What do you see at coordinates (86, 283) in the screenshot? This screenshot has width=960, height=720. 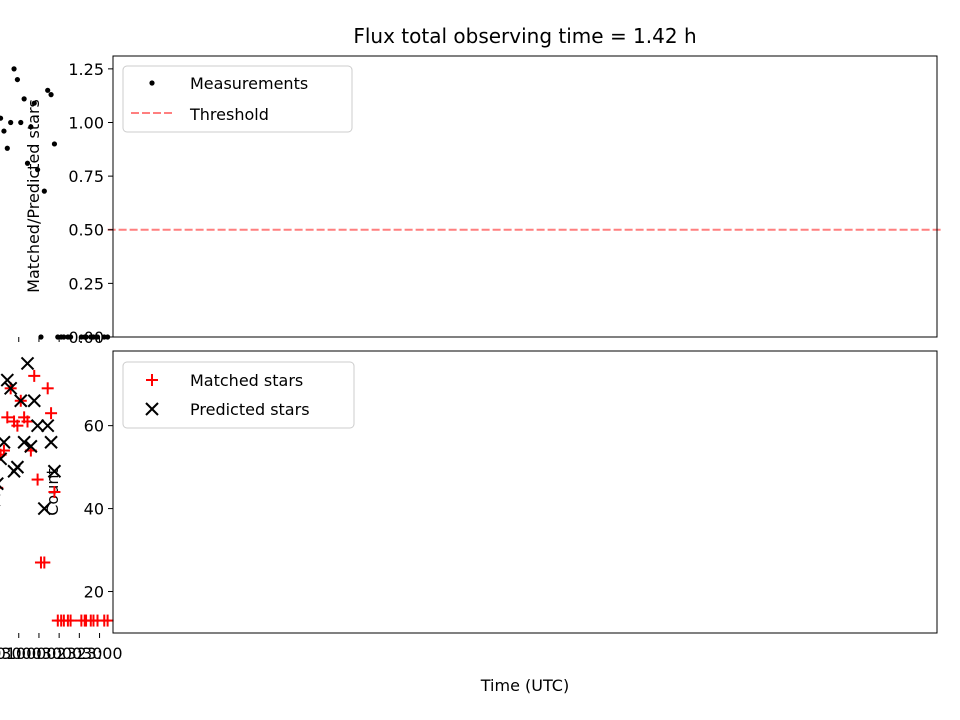 I see `top-y-tick-label: 0.25` at bounding box center [86, 283].